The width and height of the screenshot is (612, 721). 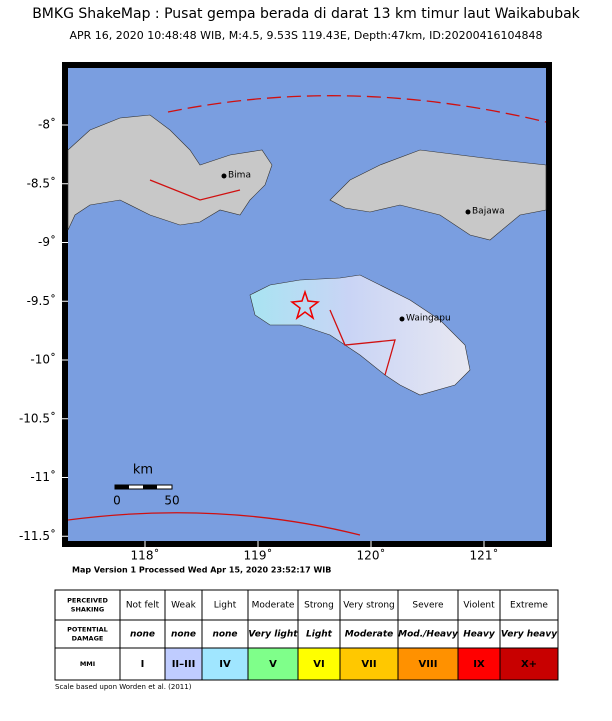 What do you see at coordinates (479, 664) in the screenshot?
I see `legend-mmi: IX` at bounding box center [479, 664].